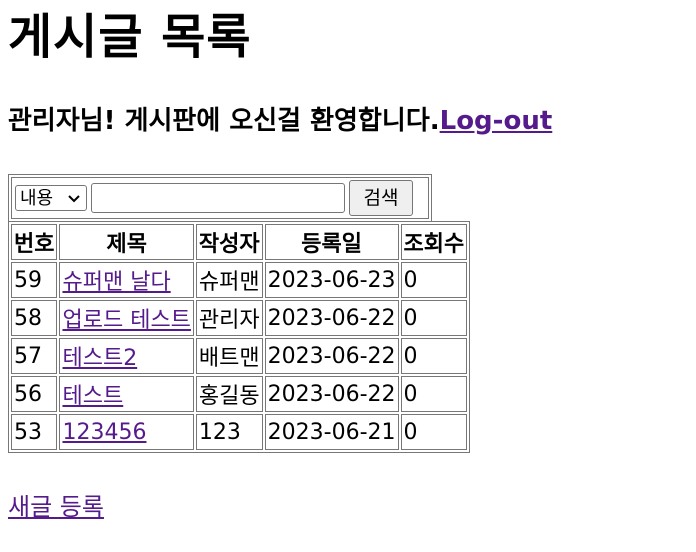  Describe the element at coordinates (229, 432) in the screenshot. I see `post-writer: 123` at that location.